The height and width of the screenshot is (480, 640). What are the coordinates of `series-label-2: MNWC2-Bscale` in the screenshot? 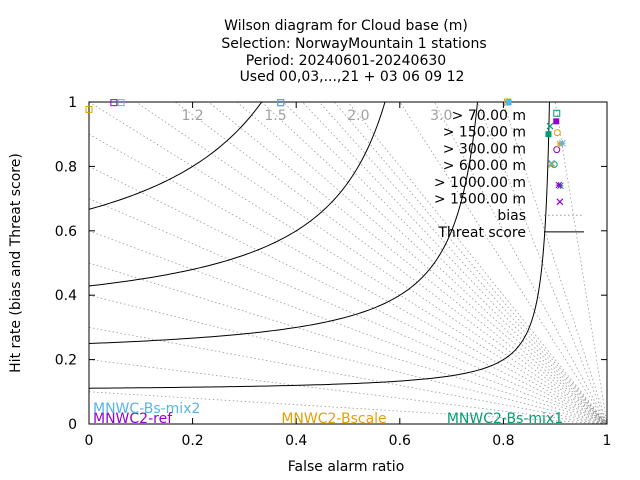 It's located at (333, 419).